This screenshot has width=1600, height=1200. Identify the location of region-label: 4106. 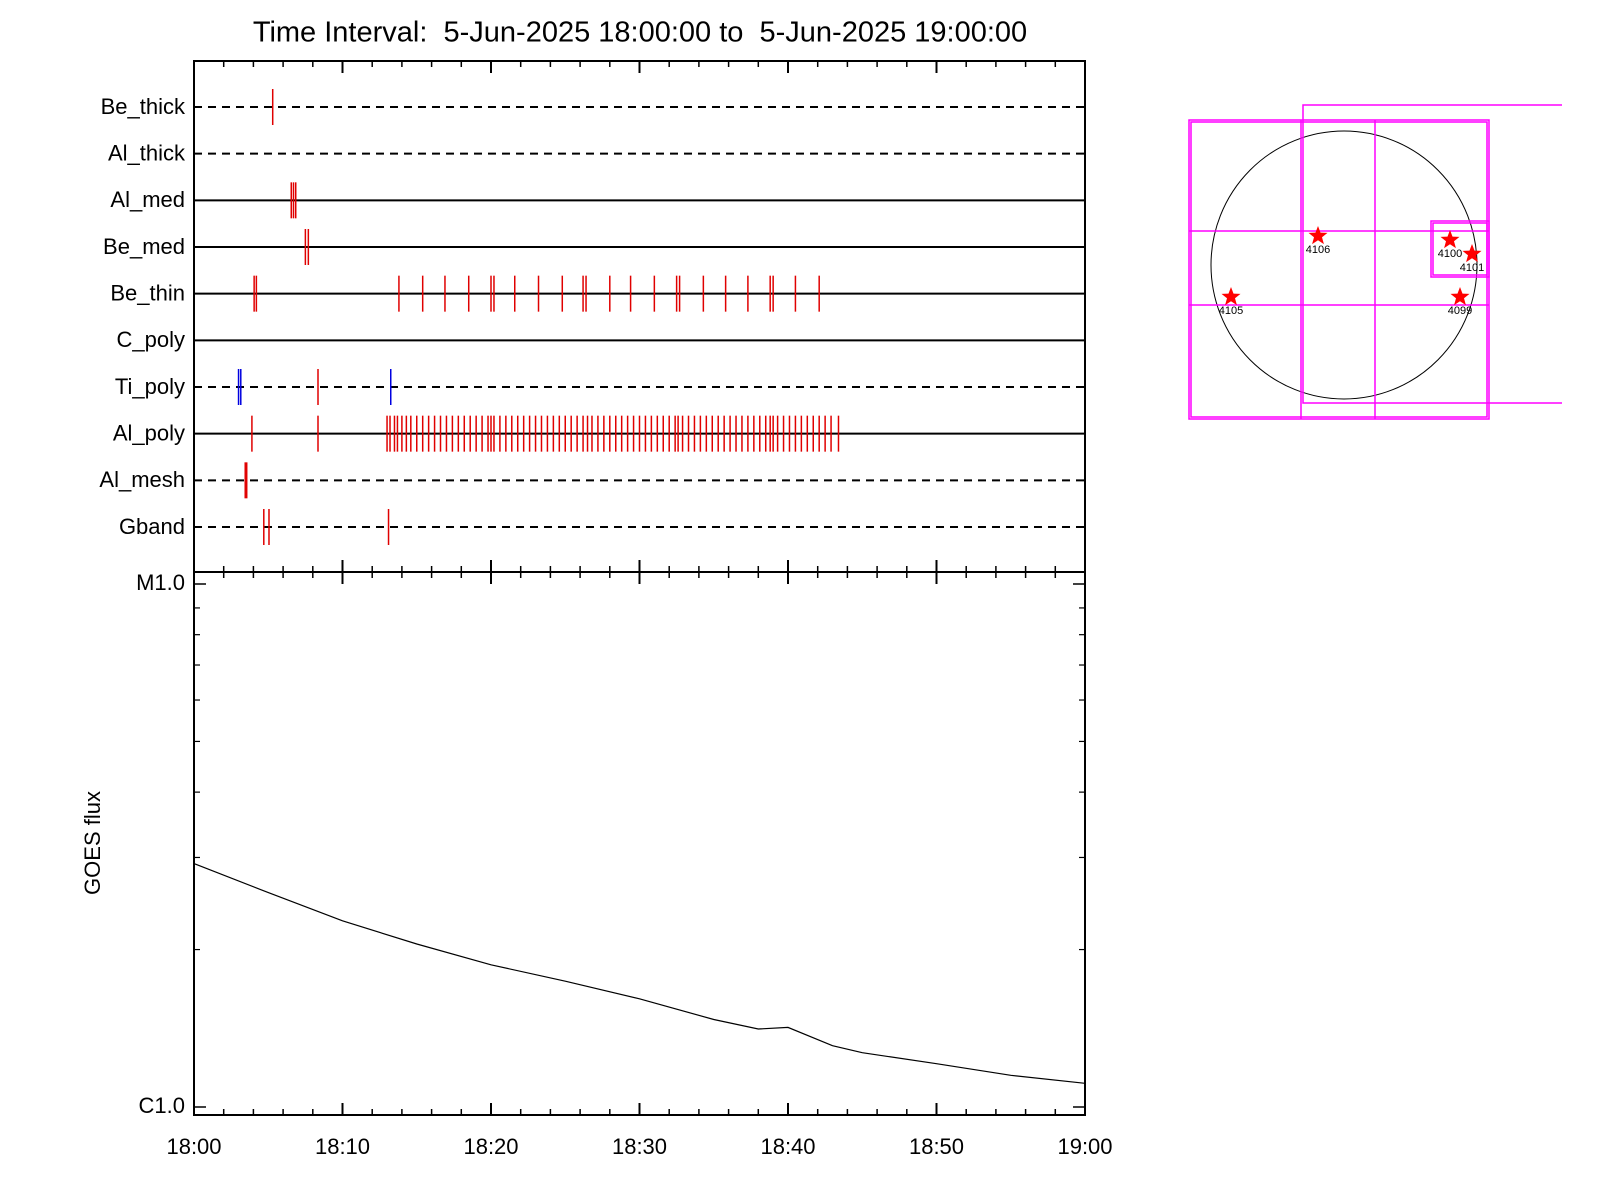
(1318, 250).